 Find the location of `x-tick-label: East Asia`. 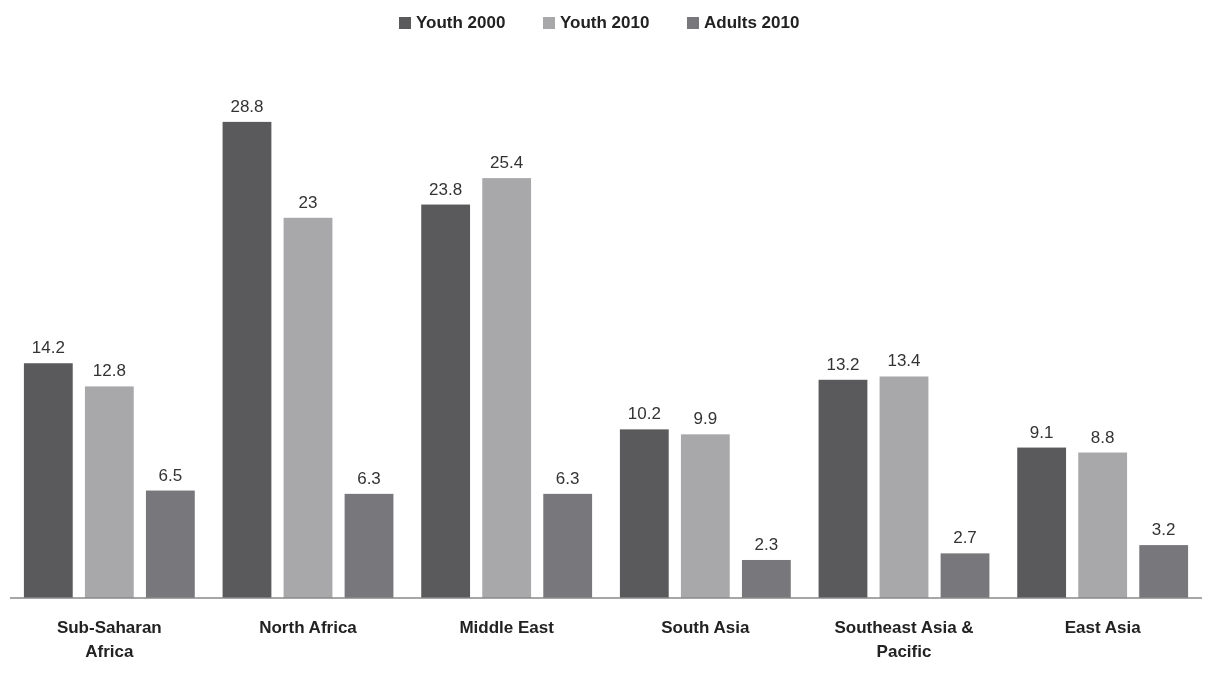

x-tick-label: East Asia is located at coordinates (1103, 627).